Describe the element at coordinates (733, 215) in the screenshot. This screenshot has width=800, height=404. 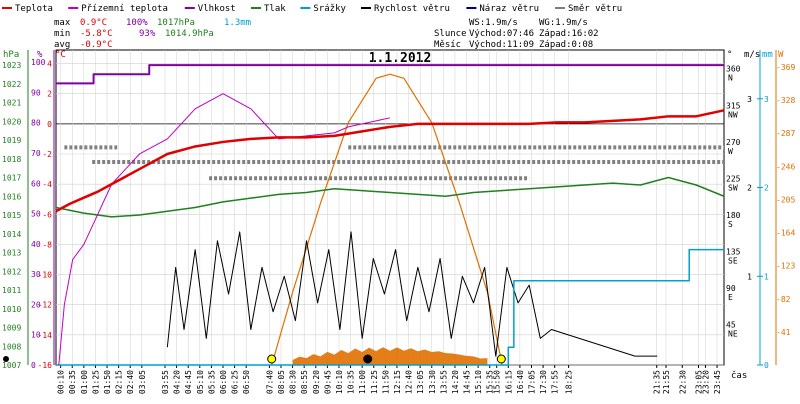
I see `dir-tick-deg: 180` at that location.